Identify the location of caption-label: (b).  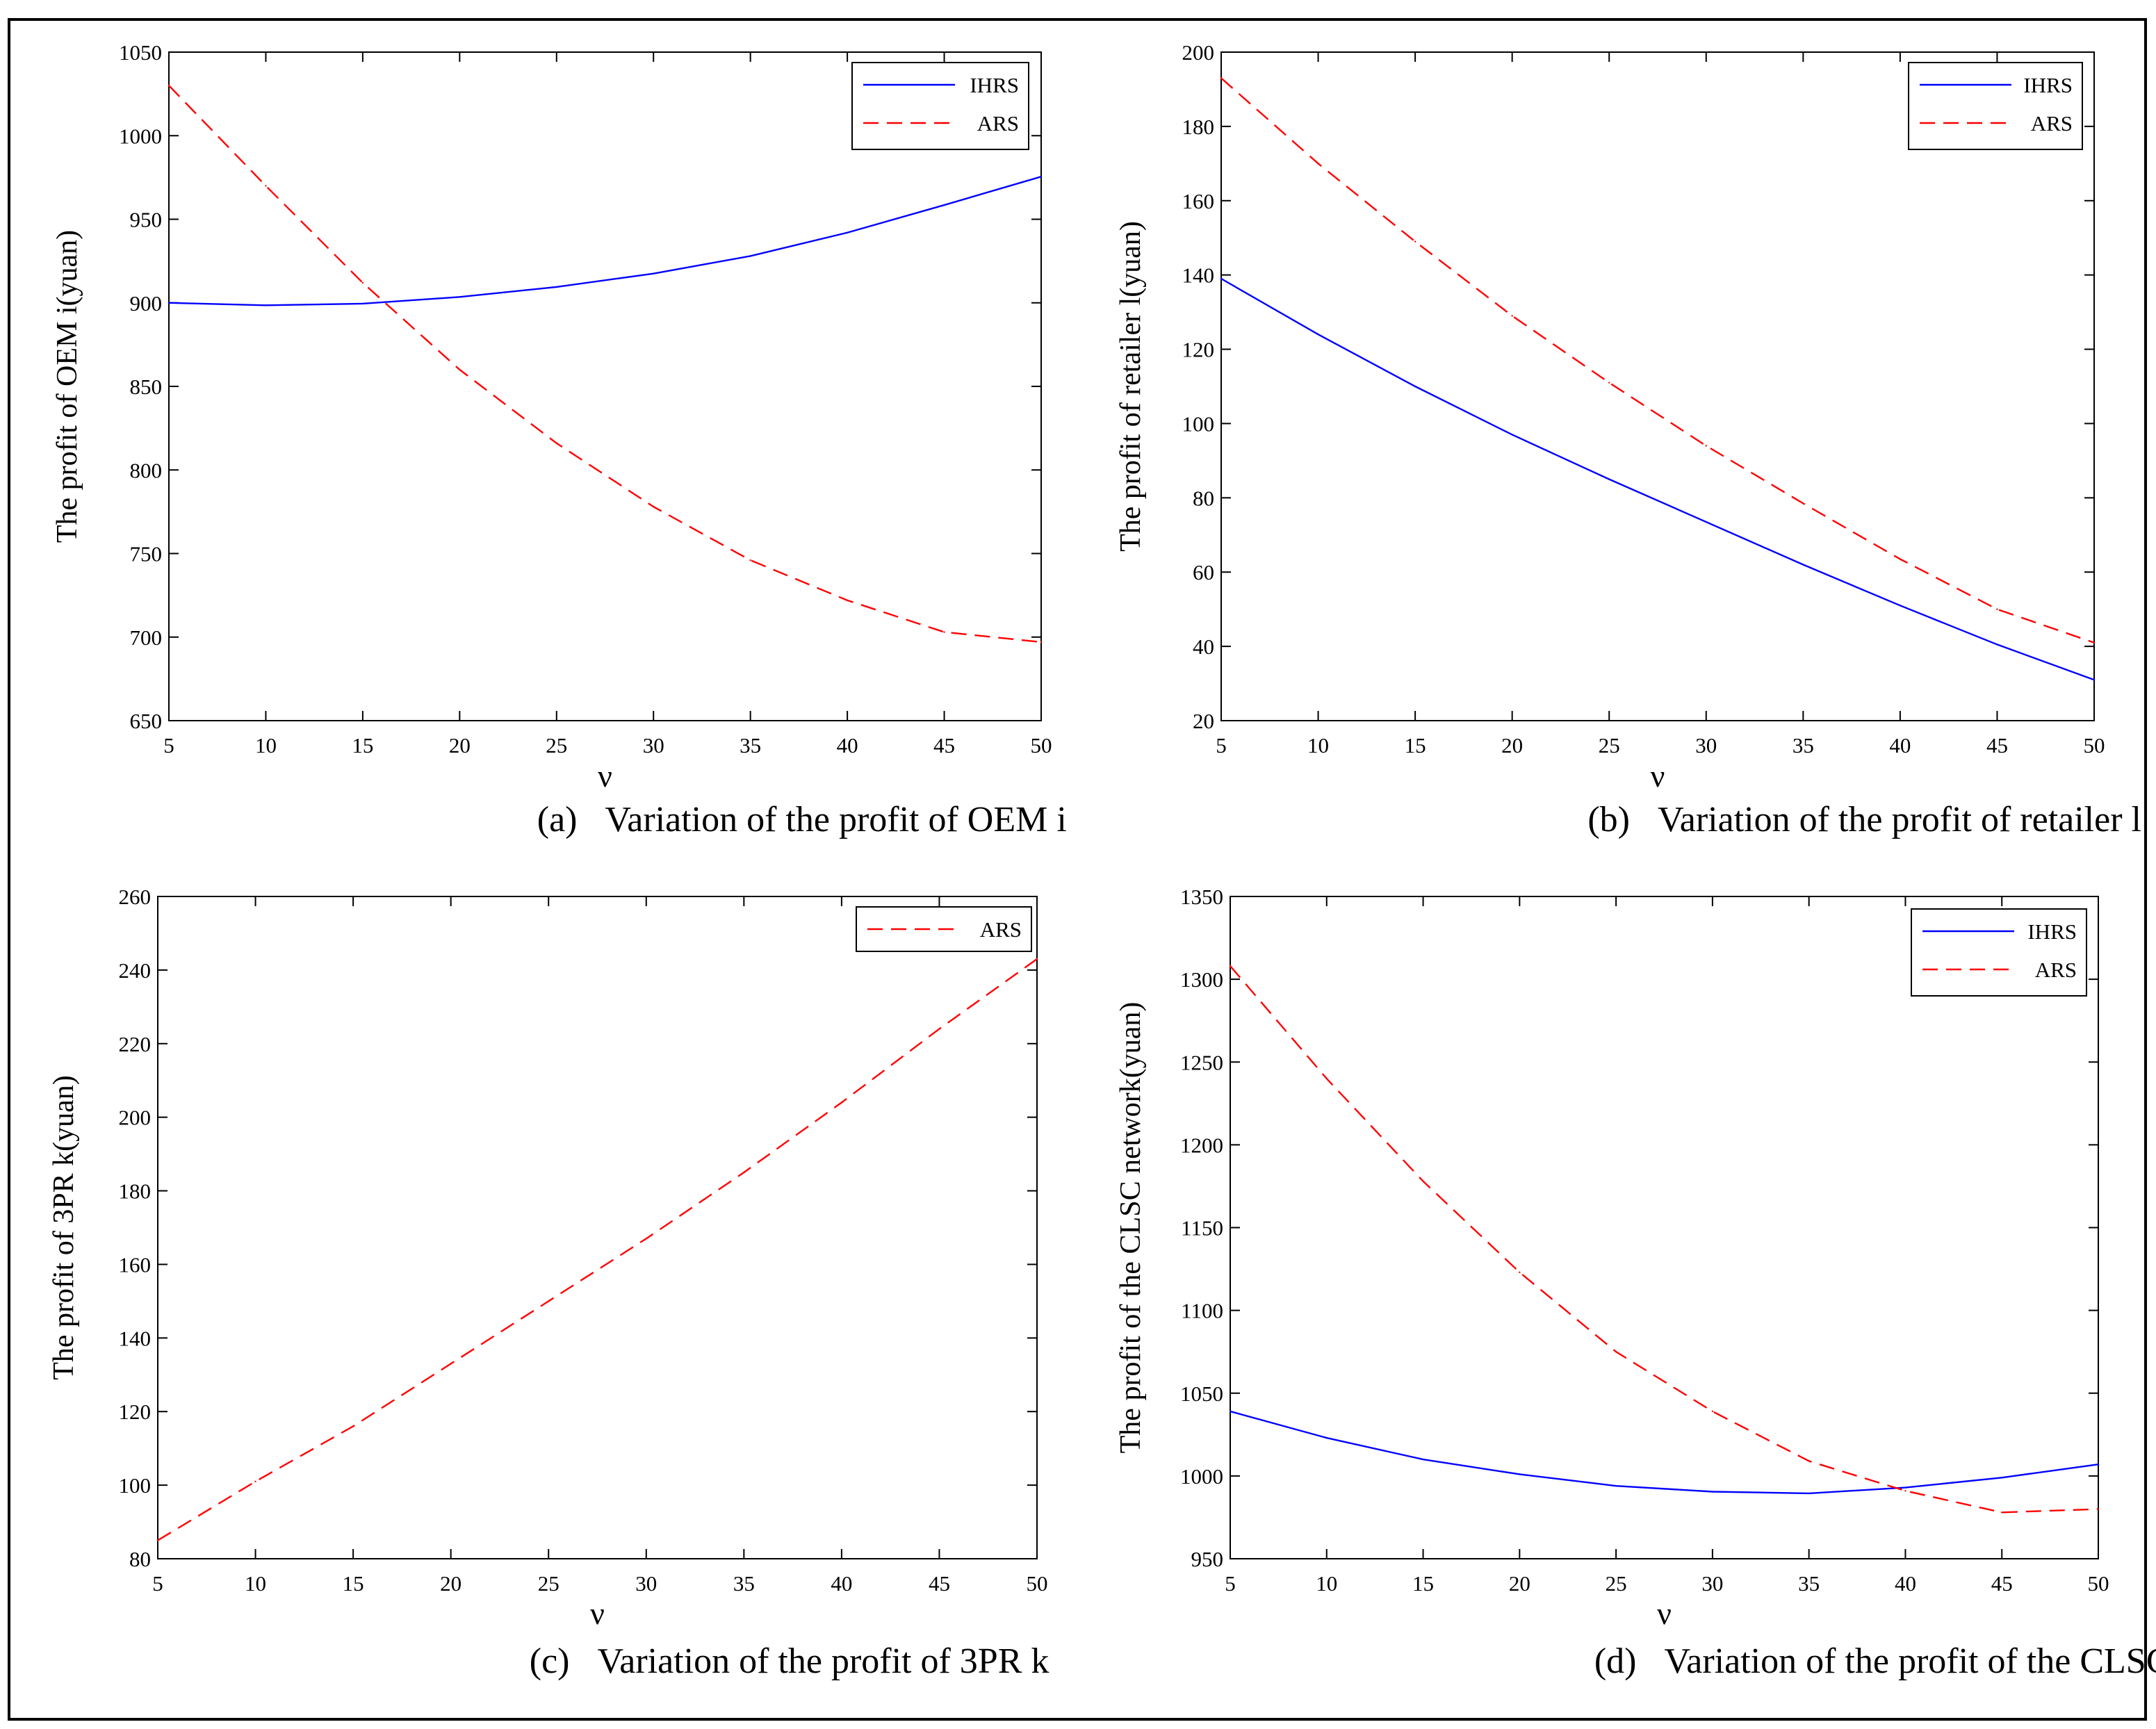
(1608, 820).